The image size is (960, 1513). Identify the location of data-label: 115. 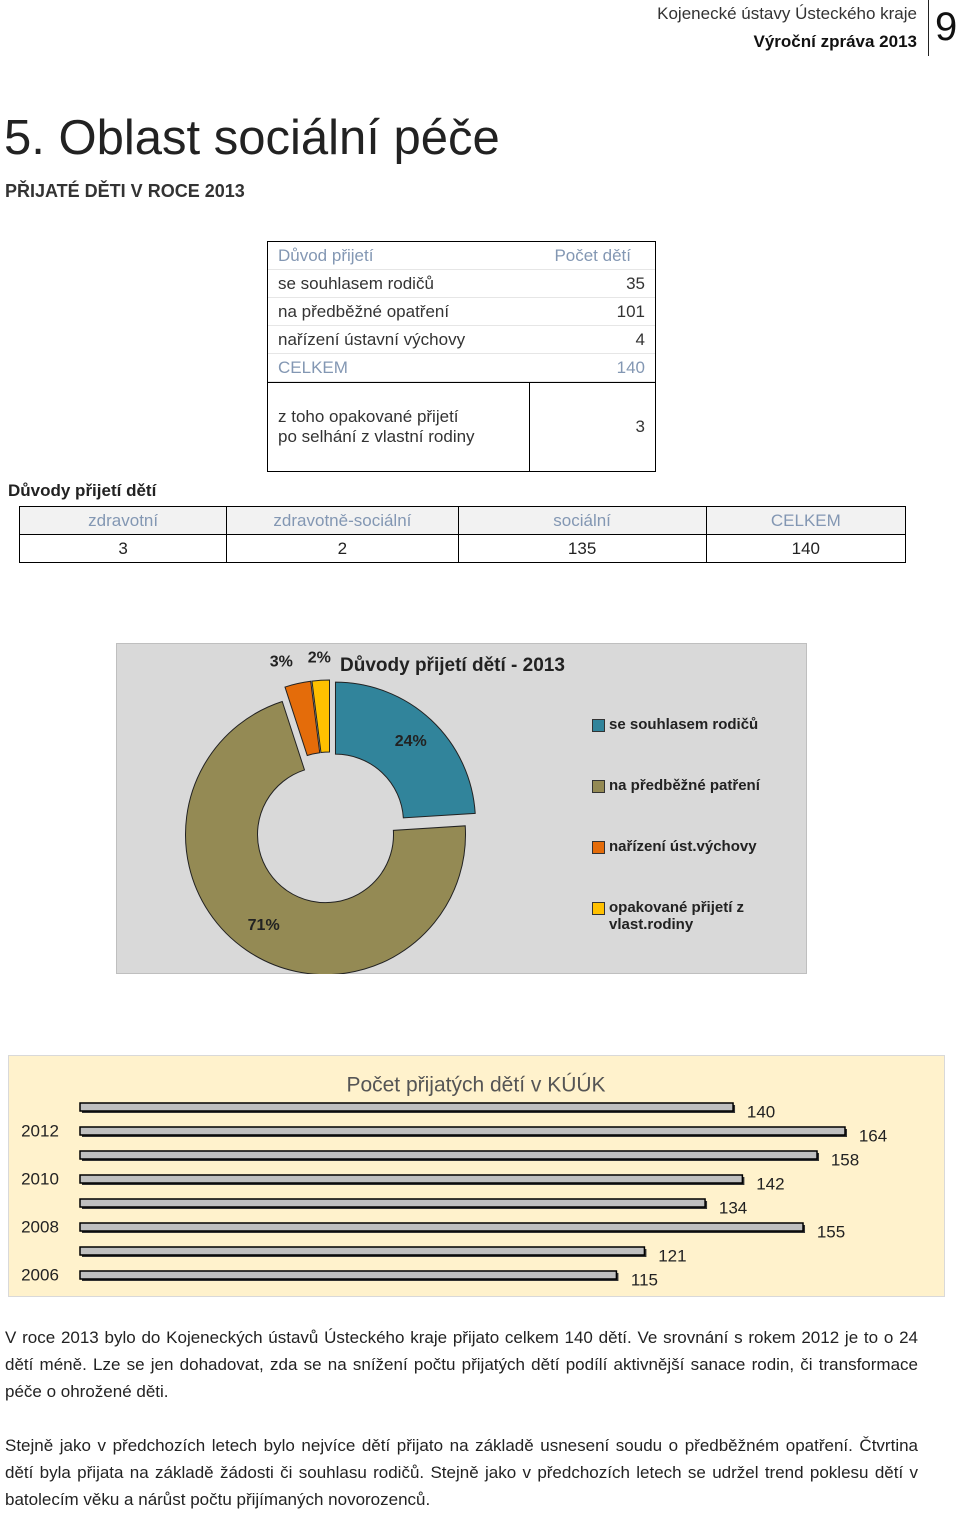
(644, 1279).